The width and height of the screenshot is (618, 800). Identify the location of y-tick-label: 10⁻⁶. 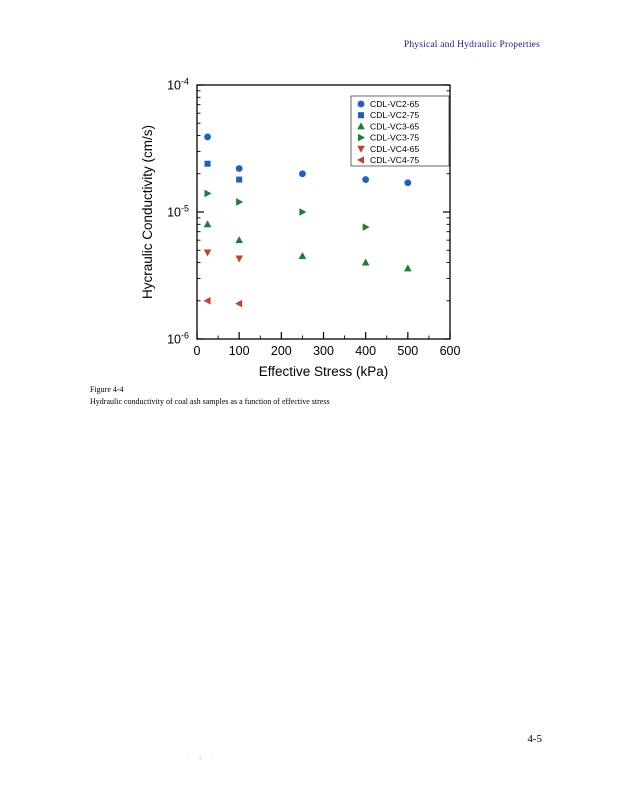
(178, 339).